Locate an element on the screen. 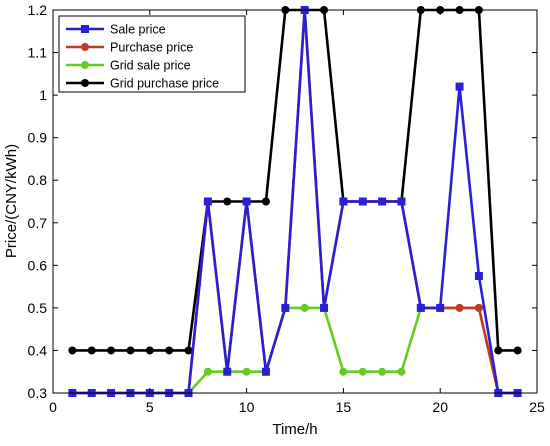  y-tick-label: 1.1 is located at coordinates (38, 53).